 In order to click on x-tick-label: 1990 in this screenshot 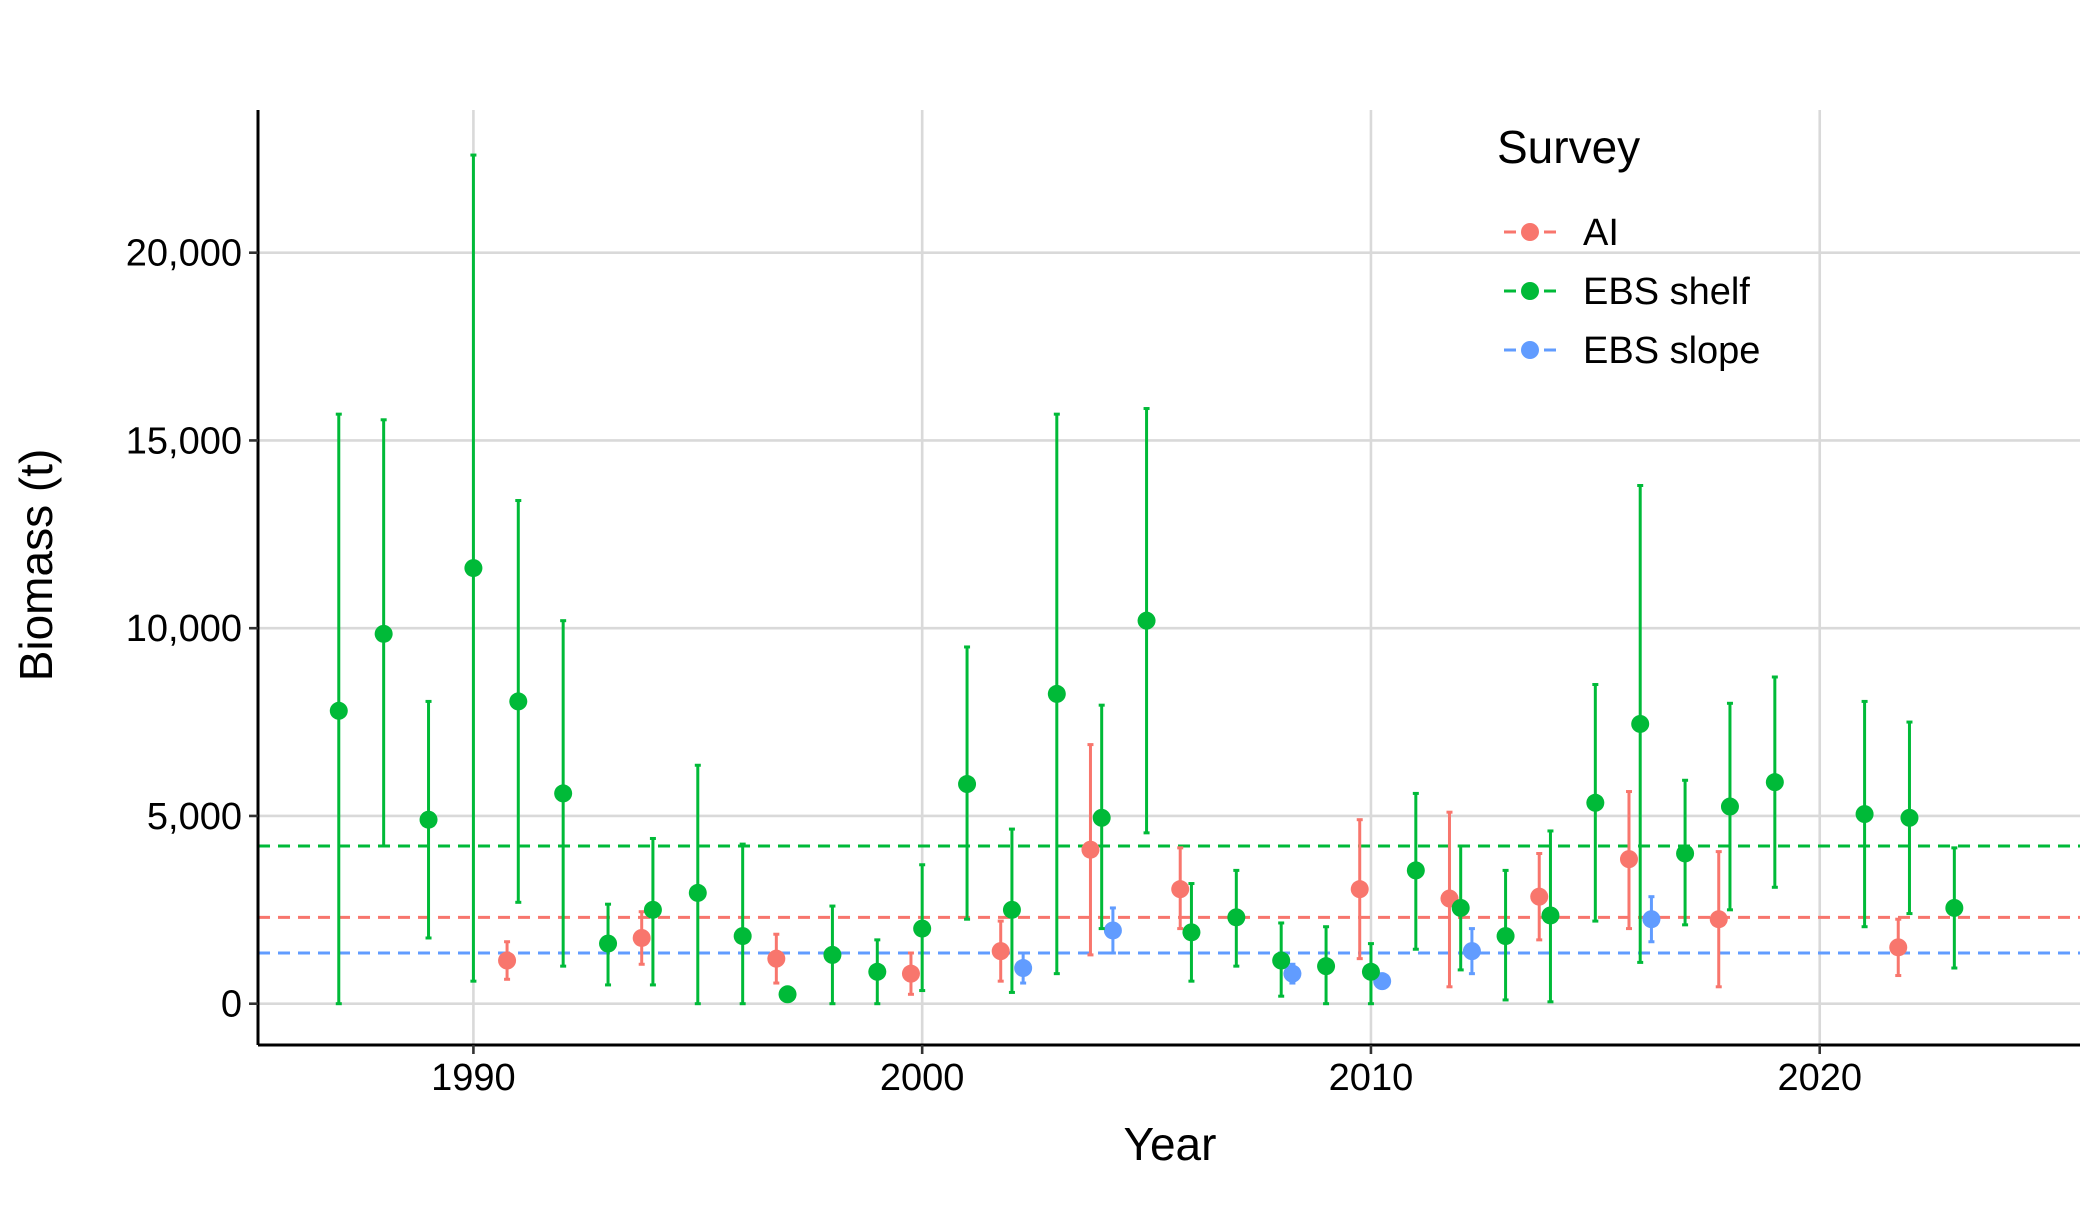, I will do `click(473, 1078)`.